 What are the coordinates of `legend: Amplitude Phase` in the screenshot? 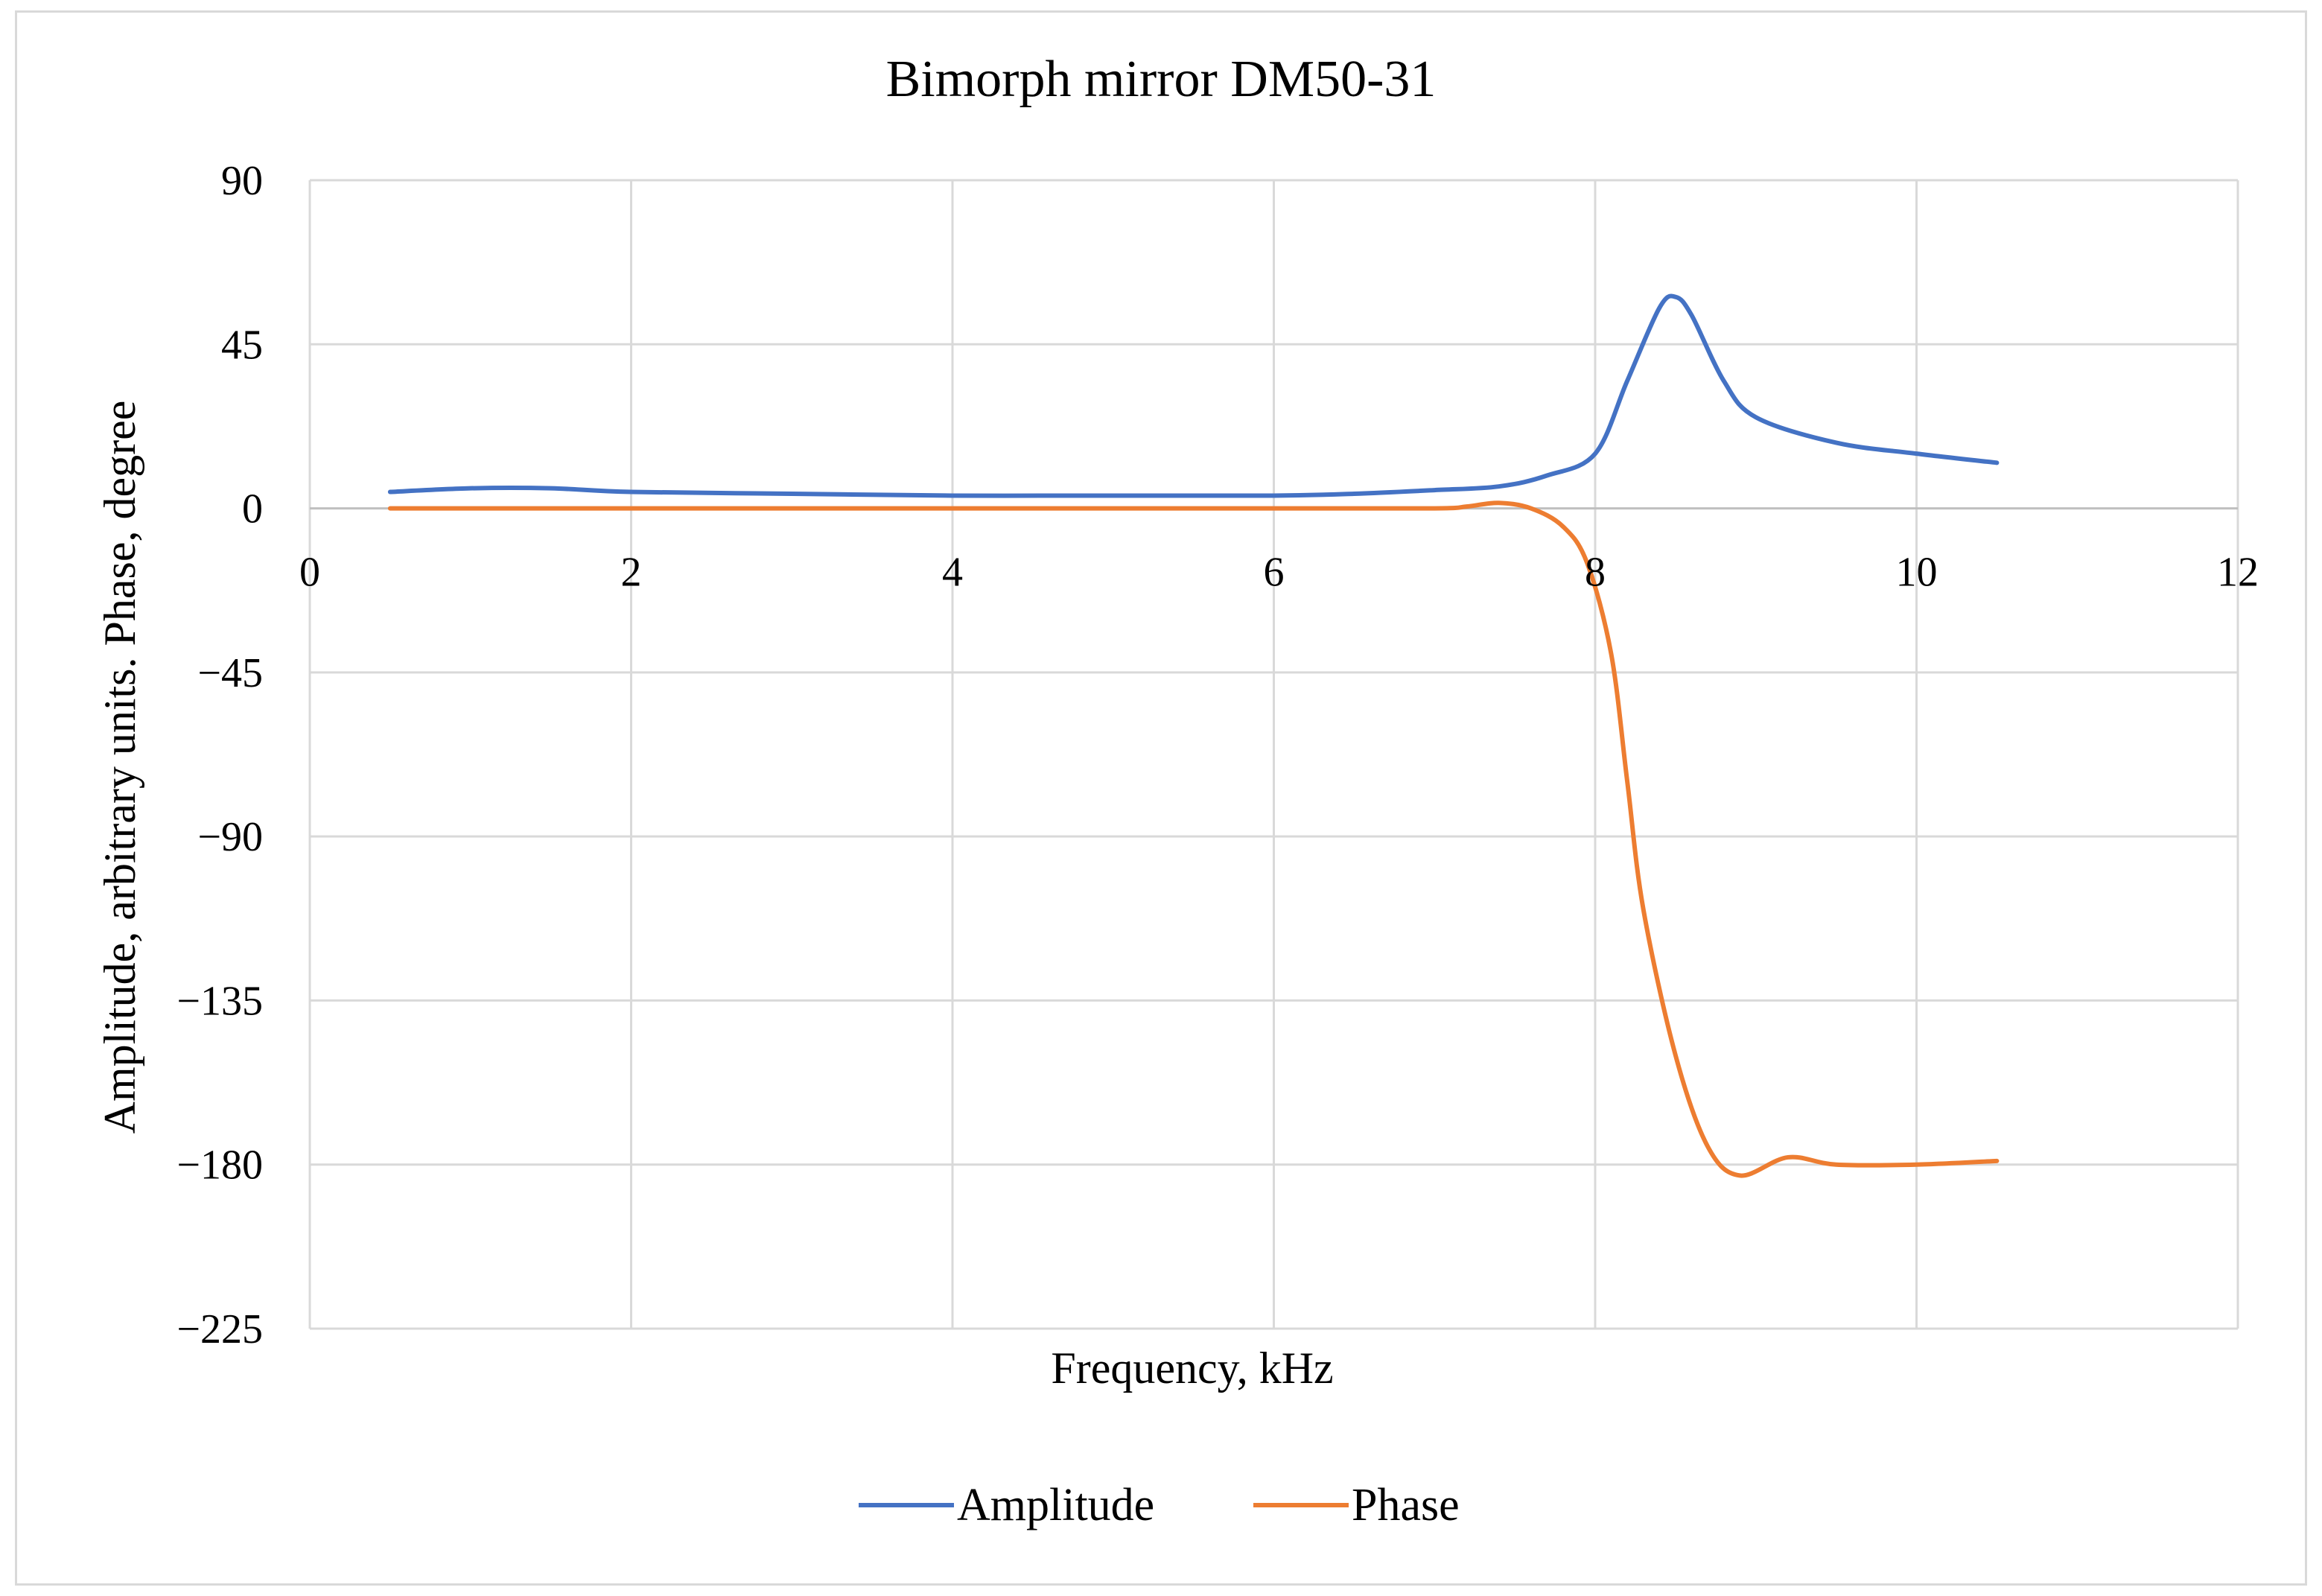 It's located at (1159, 1505).